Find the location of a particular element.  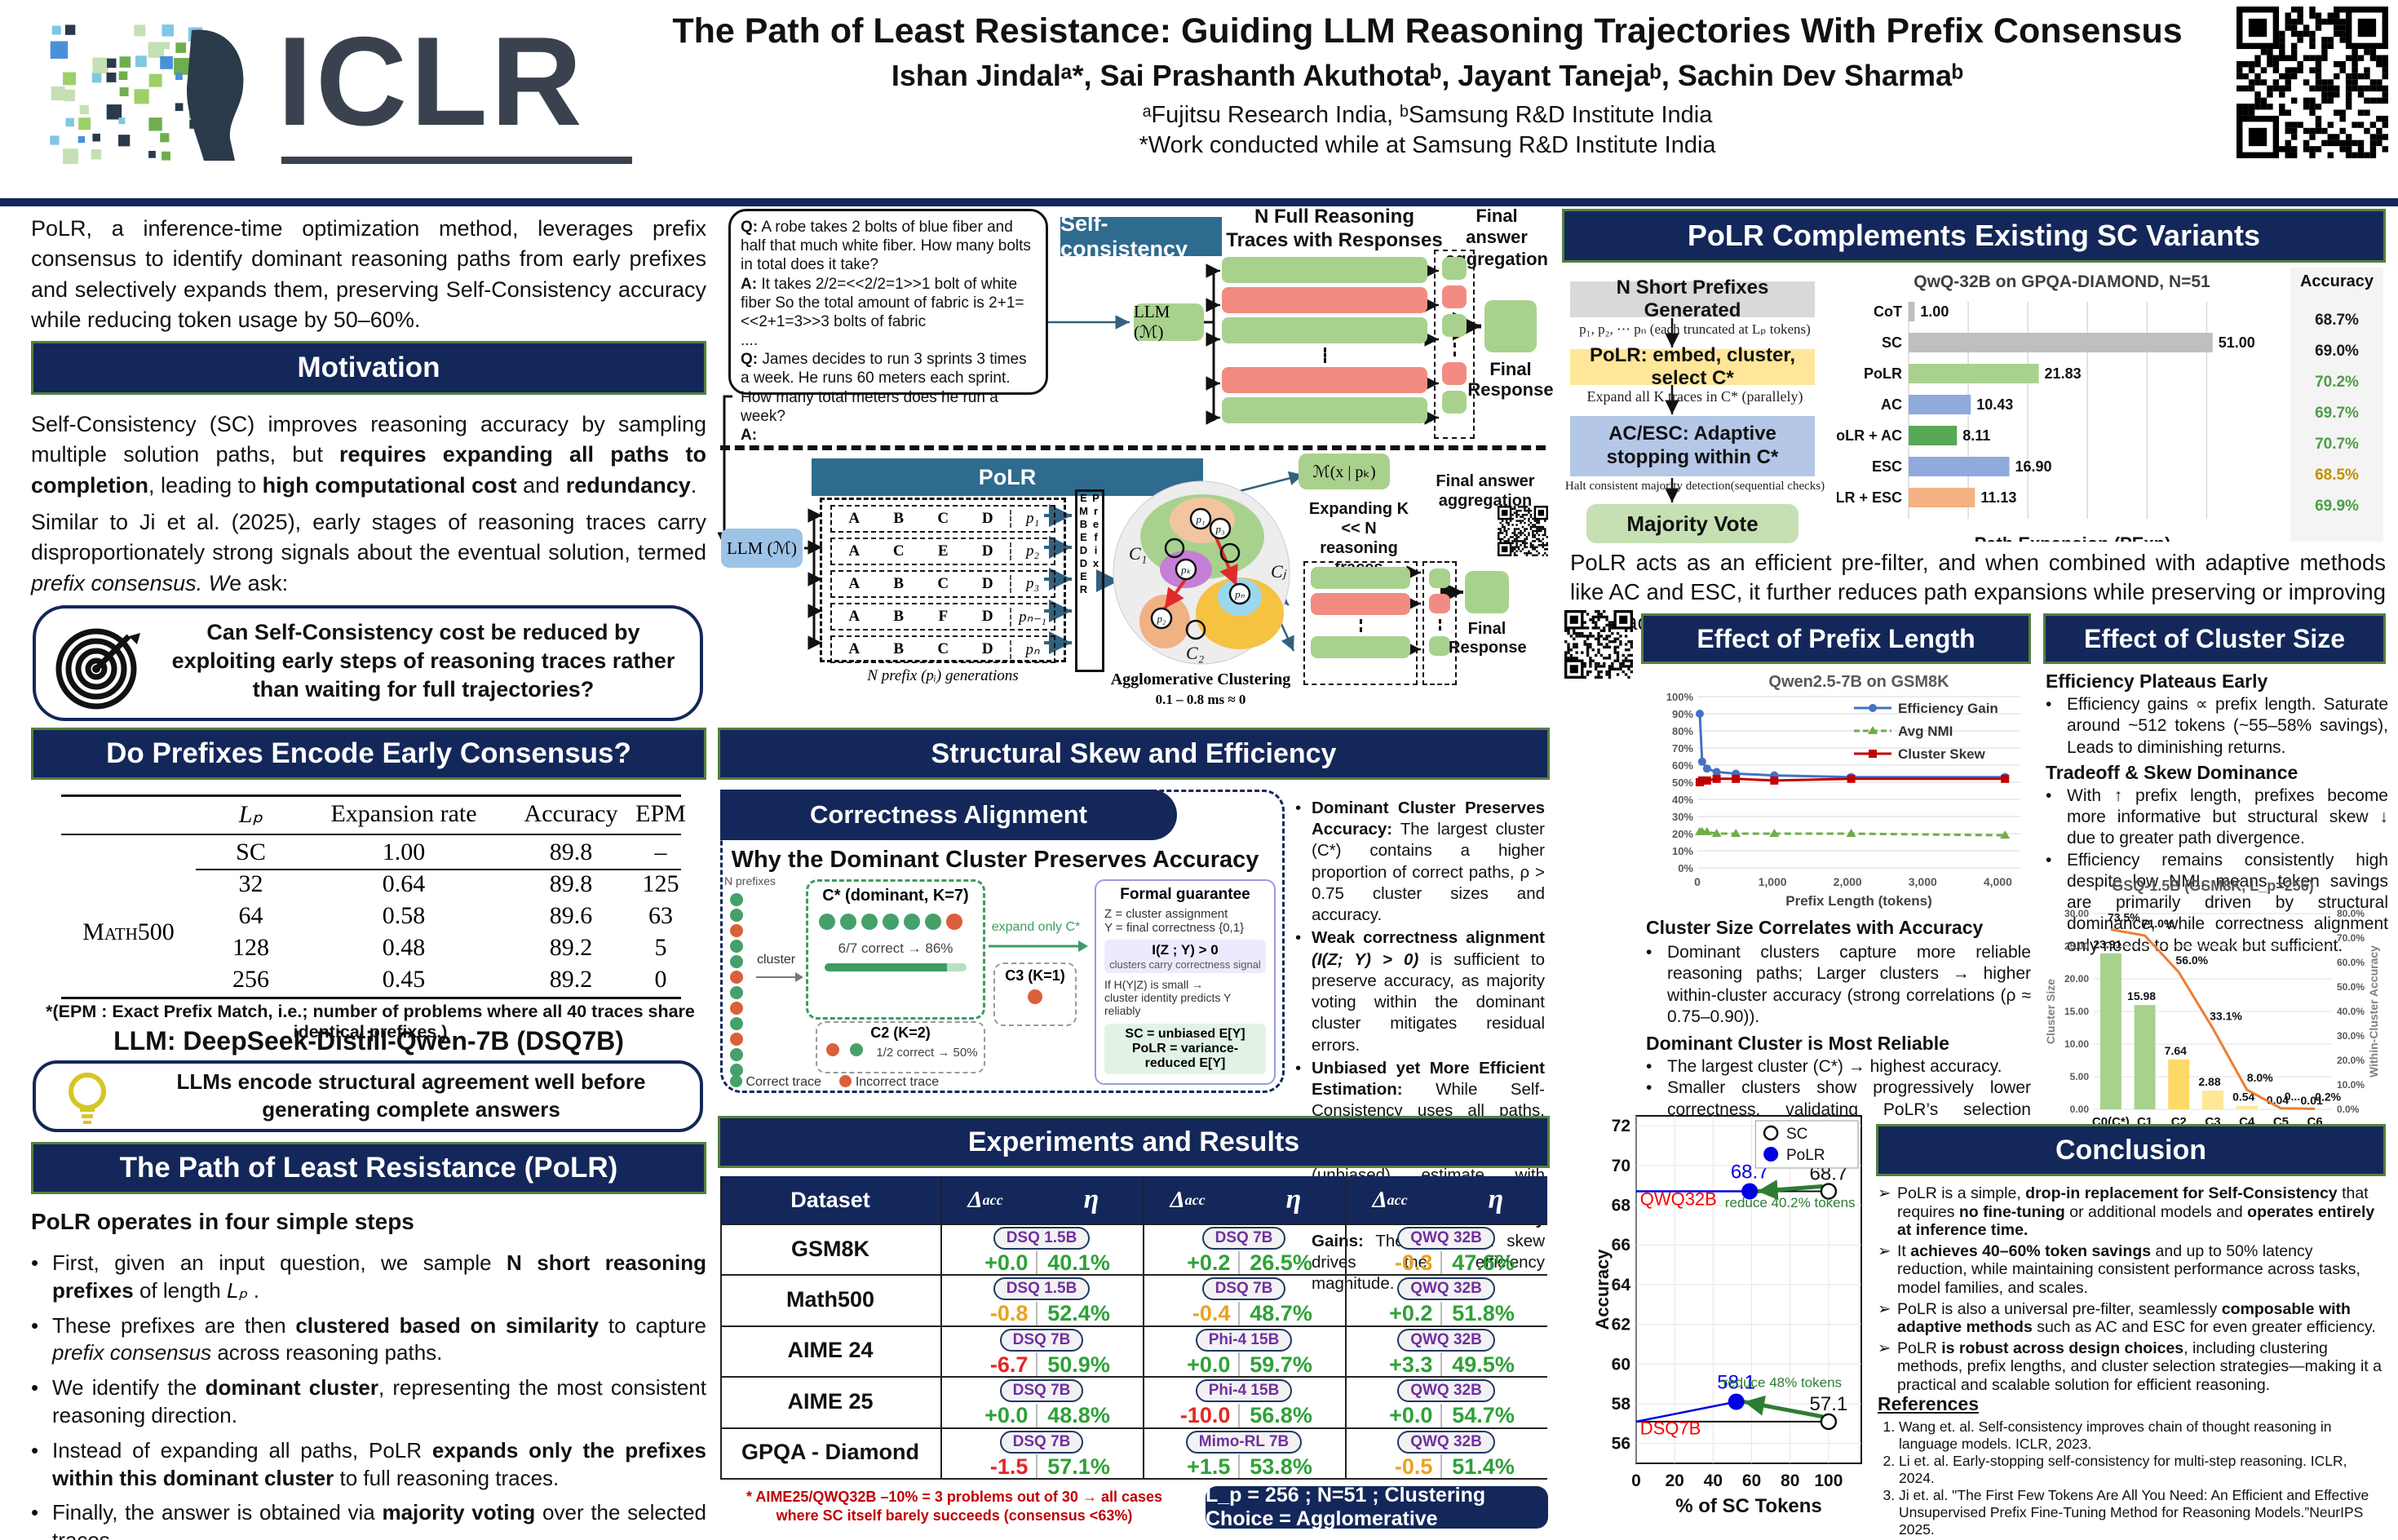

prefix-embedder-label: Prefix EMBEDDER is located at coordinates (1089, 544).